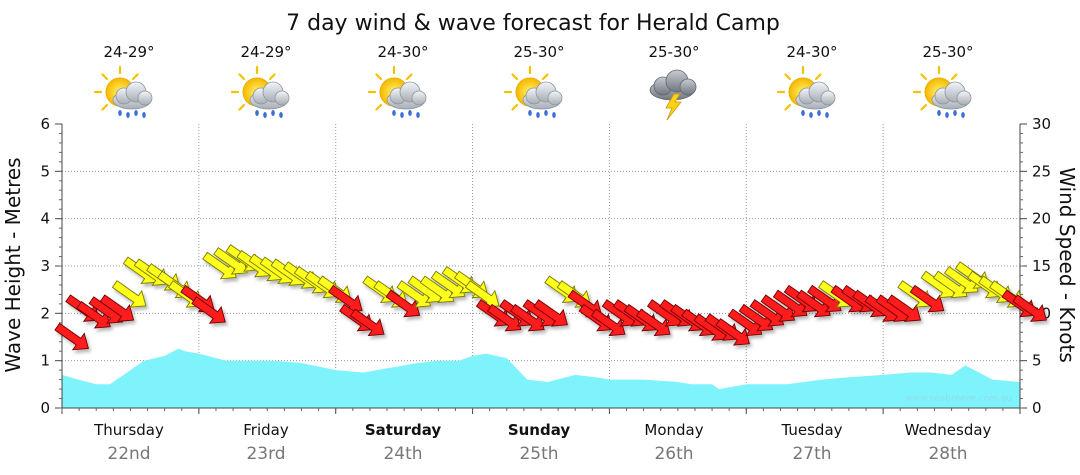 The width and height of the screenshot is (1080, 475). I want to click on day-name: Friday, so click(266, 430).